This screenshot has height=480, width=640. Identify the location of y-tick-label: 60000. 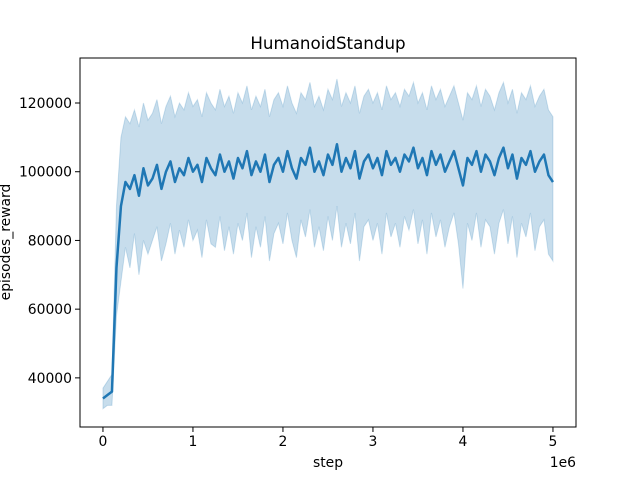
(50, 310).